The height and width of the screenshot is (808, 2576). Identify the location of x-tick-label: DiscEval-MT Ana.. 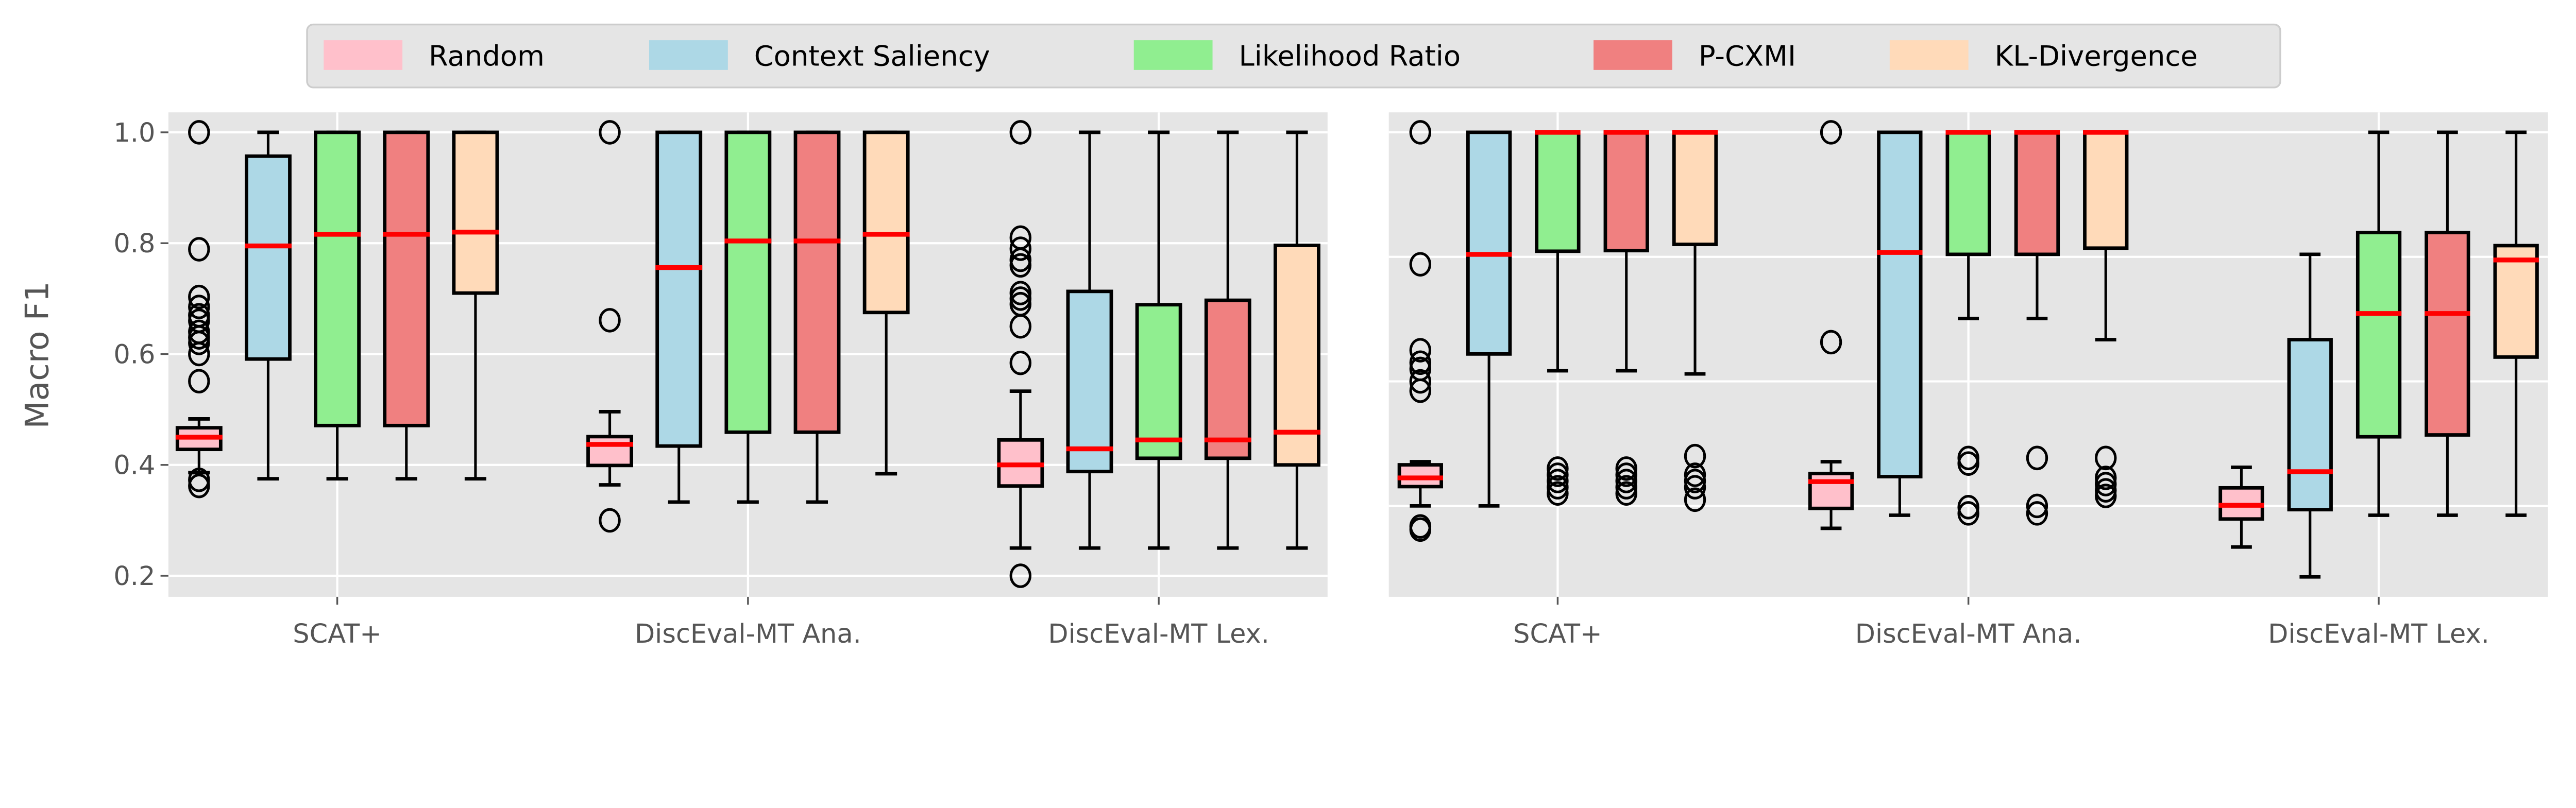
(748, 634).